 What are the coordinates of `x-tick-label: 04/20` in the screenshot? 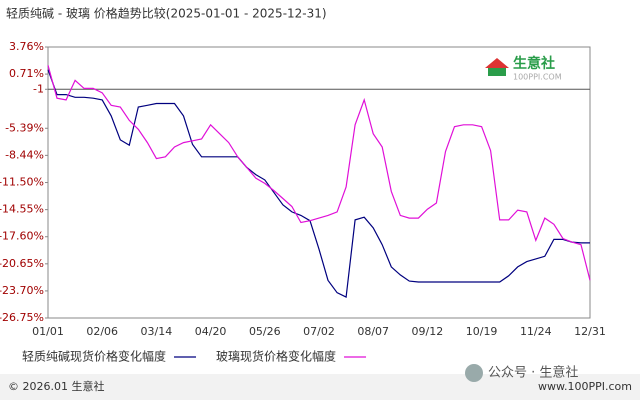 It's located at (211, 331).